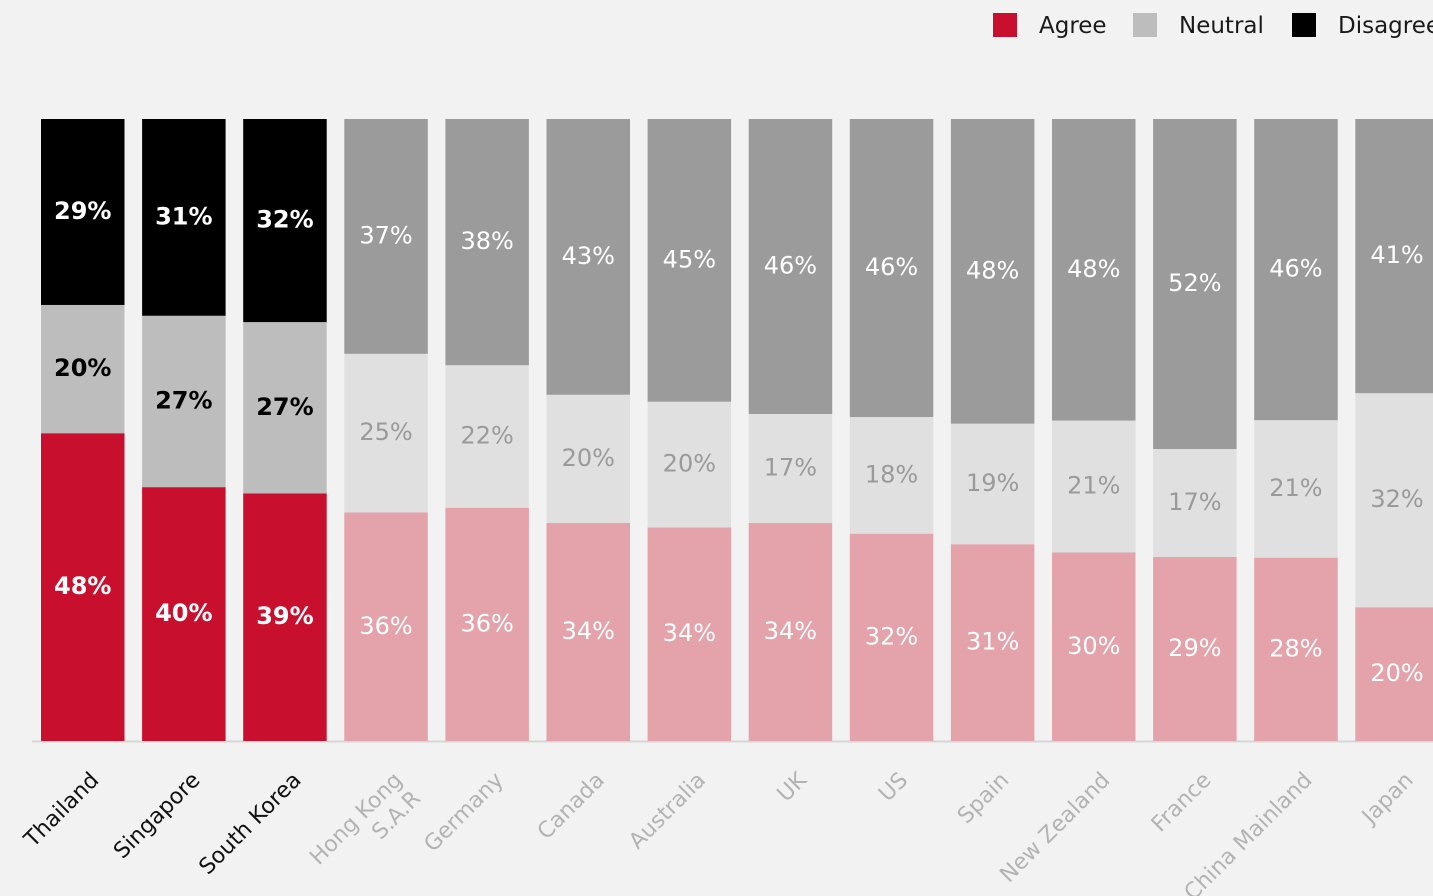  What do you see at coordinates (365, 828) in the screenshot?
I see `category-label-hong-kong-s-a-r: Hong KongS.A.R` at bounding box center [365, 828].